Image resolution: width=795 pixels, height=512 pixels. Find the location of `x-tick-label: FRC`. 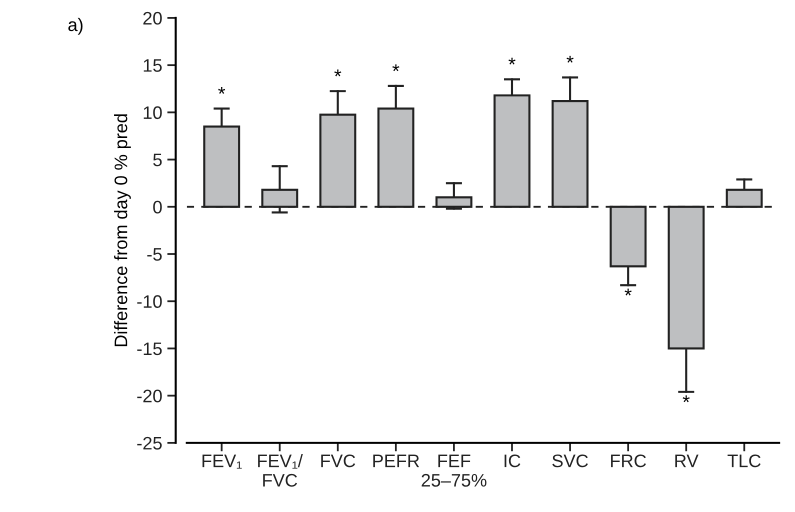

x-tick-label: FRC is located at coordinates (628, 461).